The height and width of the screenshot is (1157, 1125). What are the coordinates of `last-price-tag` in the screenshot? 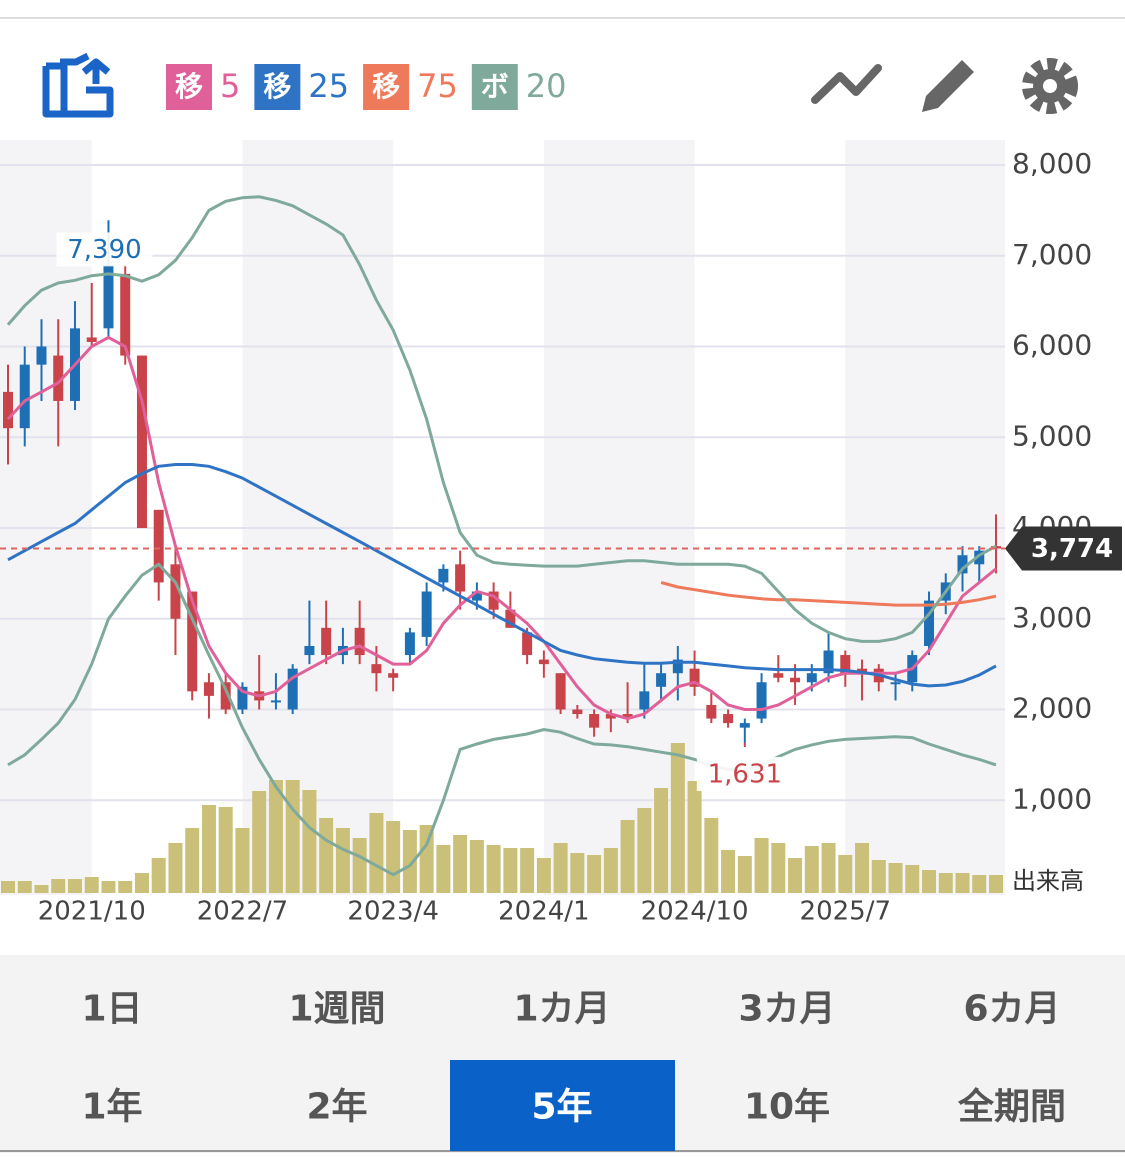 It's located at (1063, 548).